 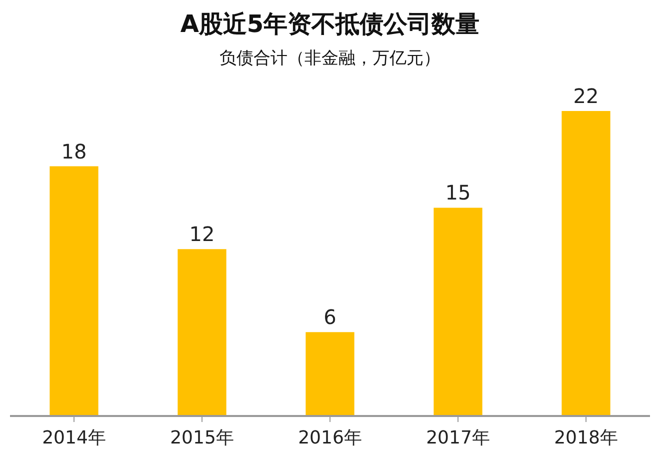 I want to click on data-label: 12, so click(x=202, y=234).